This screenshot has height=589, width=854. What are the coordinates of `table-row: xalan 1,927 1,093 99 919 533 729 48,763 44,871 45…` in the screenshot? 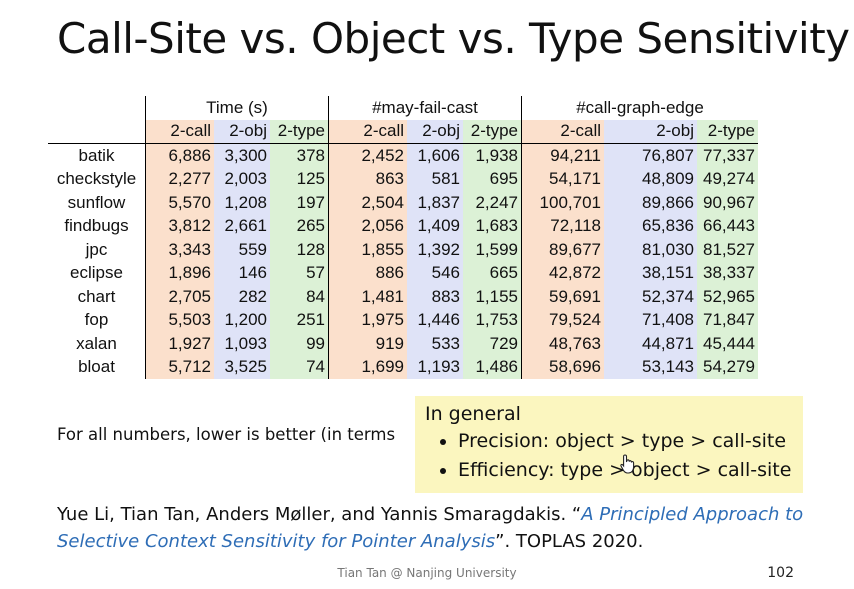 It's located at (403, 344).